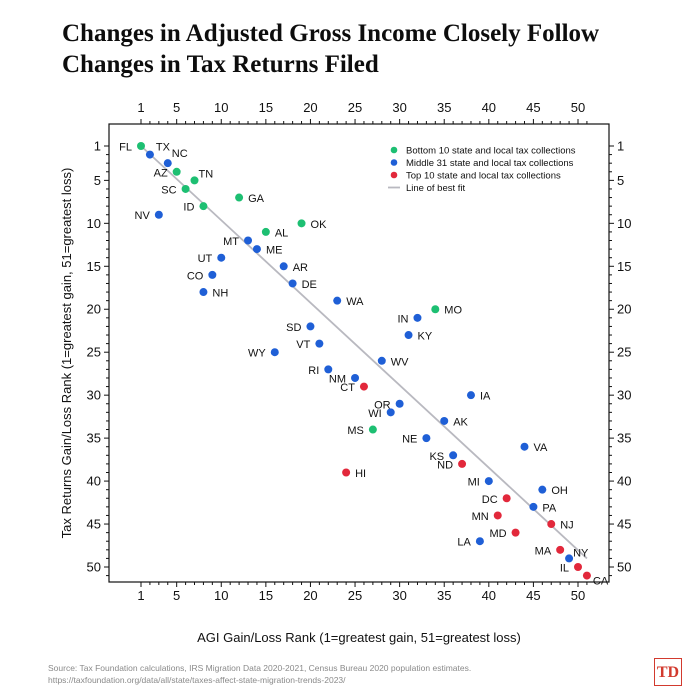 The image size is (700, 700). What do you see at coordinates (524, 446) in the screenshot?
I see `point-va` at bounding box center [524, 446].